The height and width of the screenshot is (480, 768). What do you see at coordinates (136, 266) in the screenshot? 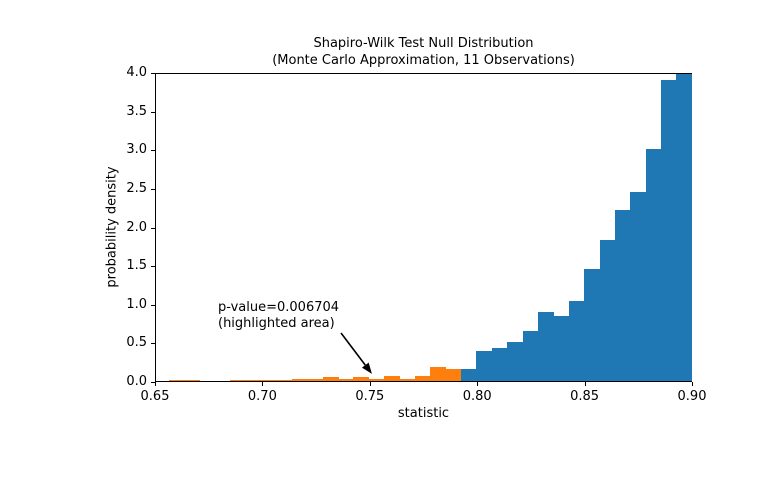
I see `y-tick-label: 1.5` at bounding box center [136, 266].